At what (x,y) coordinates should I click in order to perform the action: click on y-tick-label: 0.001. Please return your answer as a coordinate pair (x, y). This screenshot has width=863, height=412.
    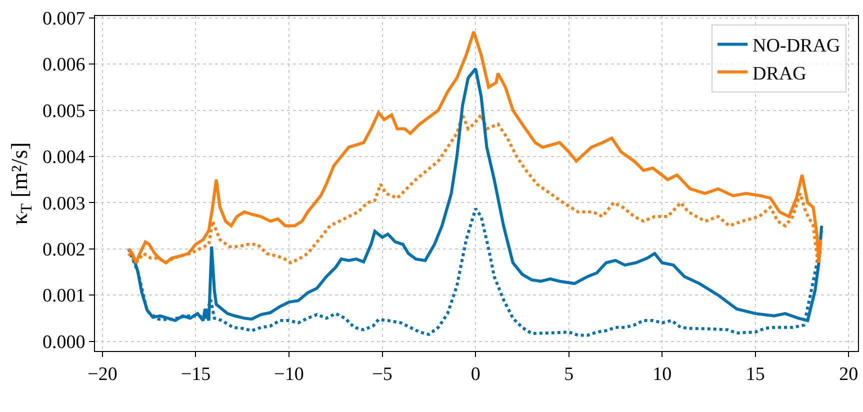
    Looking at the image, I should click on (64, 296).